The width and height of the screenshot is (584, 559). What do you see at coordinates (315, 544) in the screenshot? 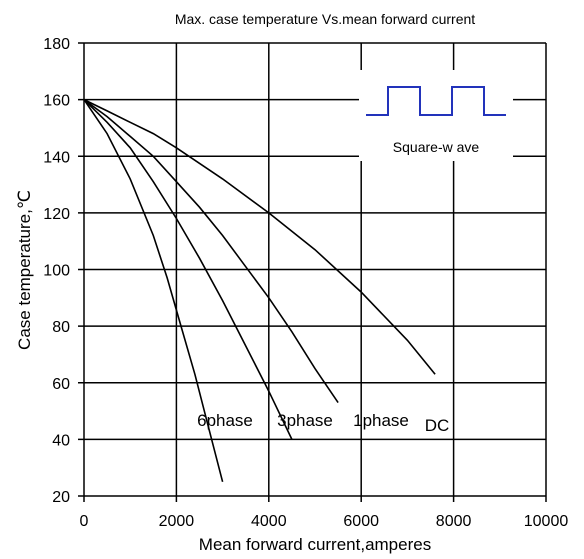
I see `x-axis-label: Mean forward current,amperes` at bounding box center [315, 544].